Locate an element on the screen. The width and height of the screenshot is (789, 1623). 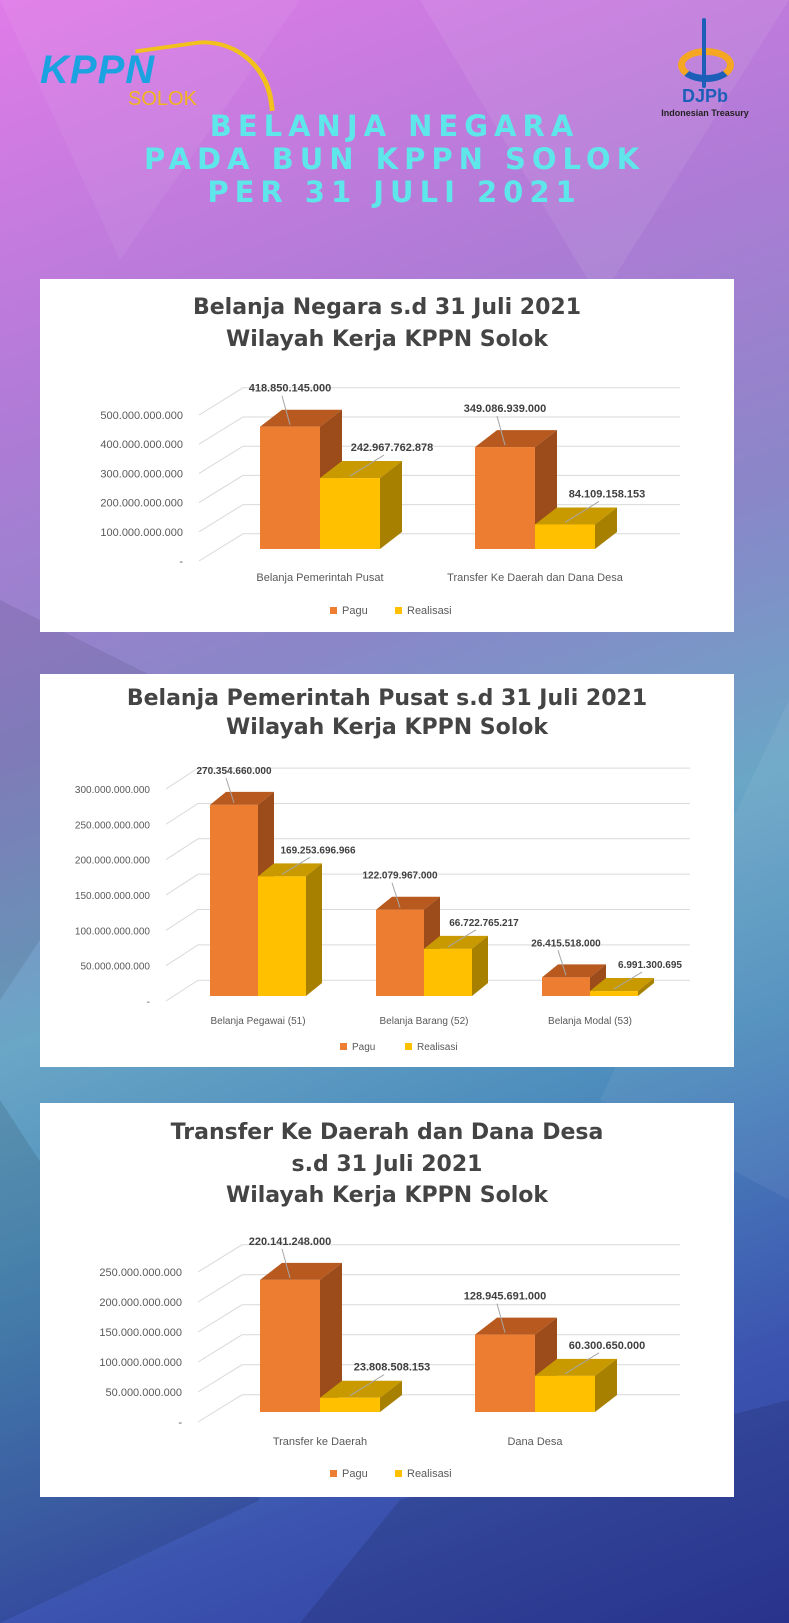
y-tick-label: 300.000.000.000 is located at coordinates (113, 790).